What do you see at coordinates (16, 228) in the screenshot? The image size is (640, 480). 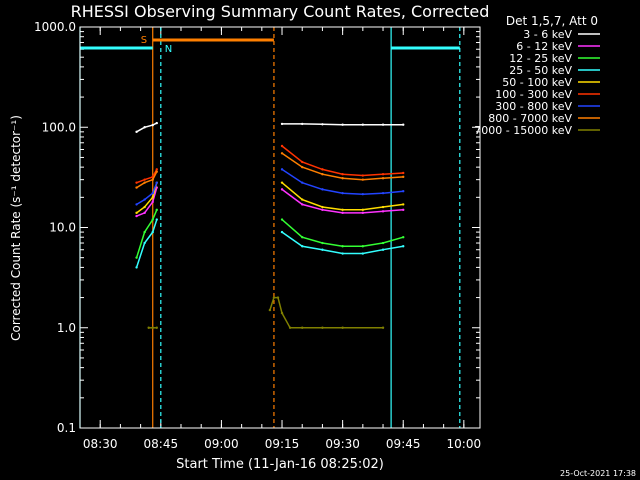 I see `y-axis-label: Corrected Count Rate (s⁻¹ detector⁻¹)` at bounding box center [16, 228].